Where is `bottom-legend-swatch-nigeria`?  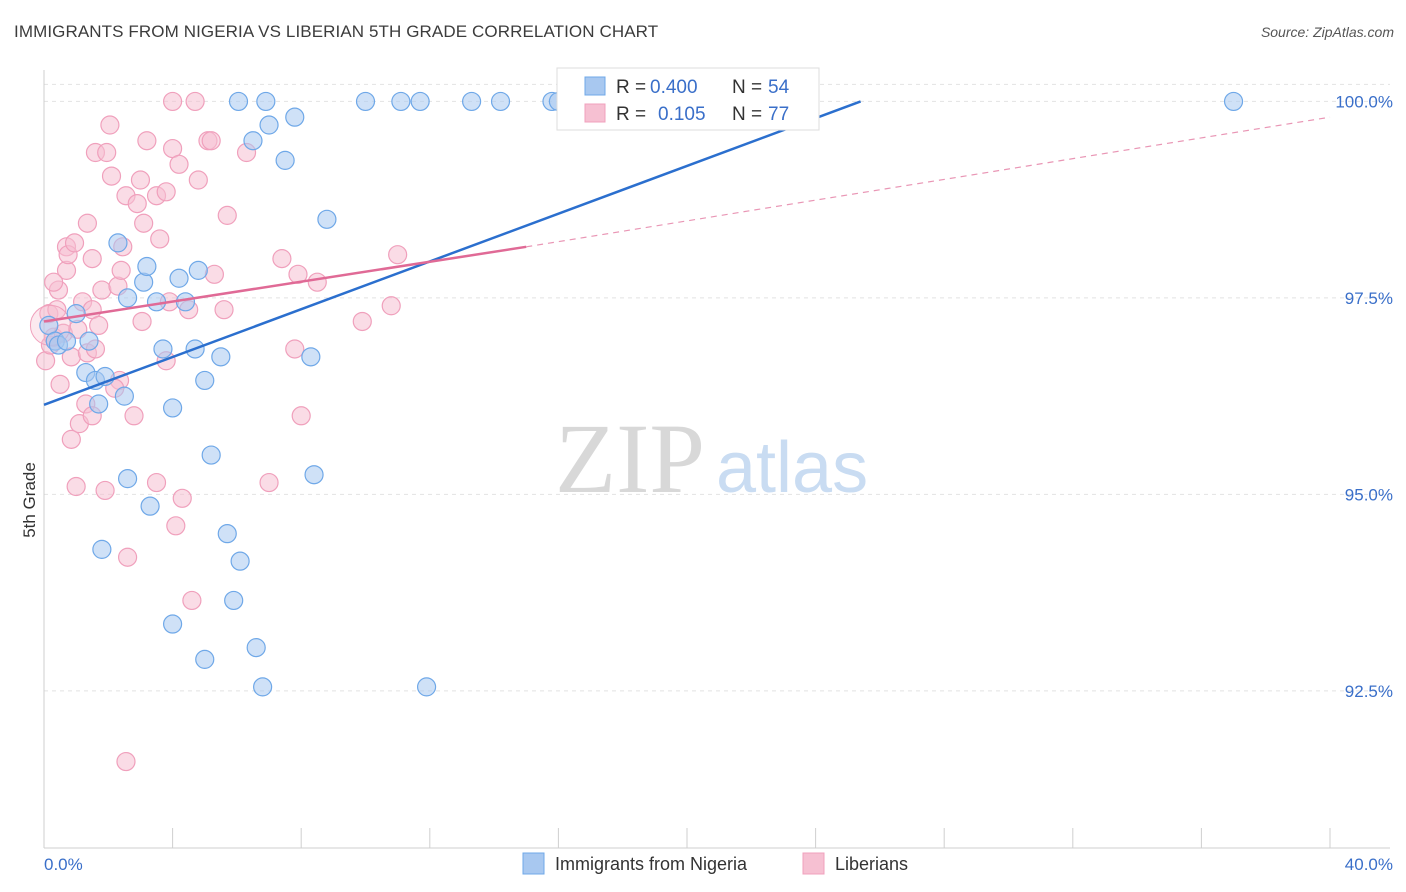
bottom-legend-swatch-nigeria is located at coordinates (533, 863).